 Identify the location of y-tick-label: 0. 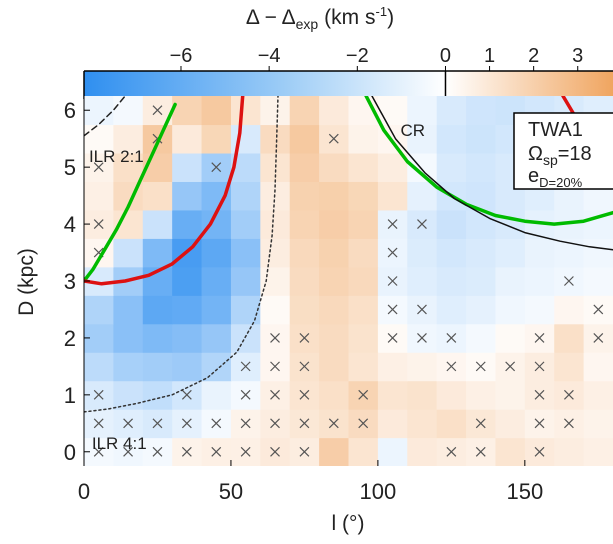
(70, 452).